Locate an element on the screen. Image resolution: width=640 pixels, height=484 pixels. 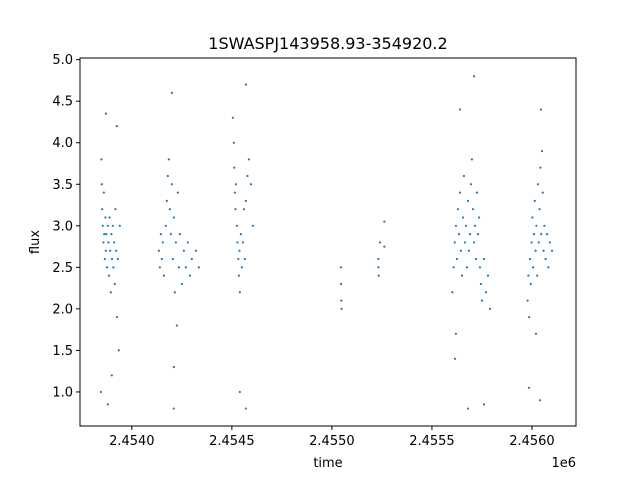
x-offset-label: 1e6 is located at coordinates (563, 463).